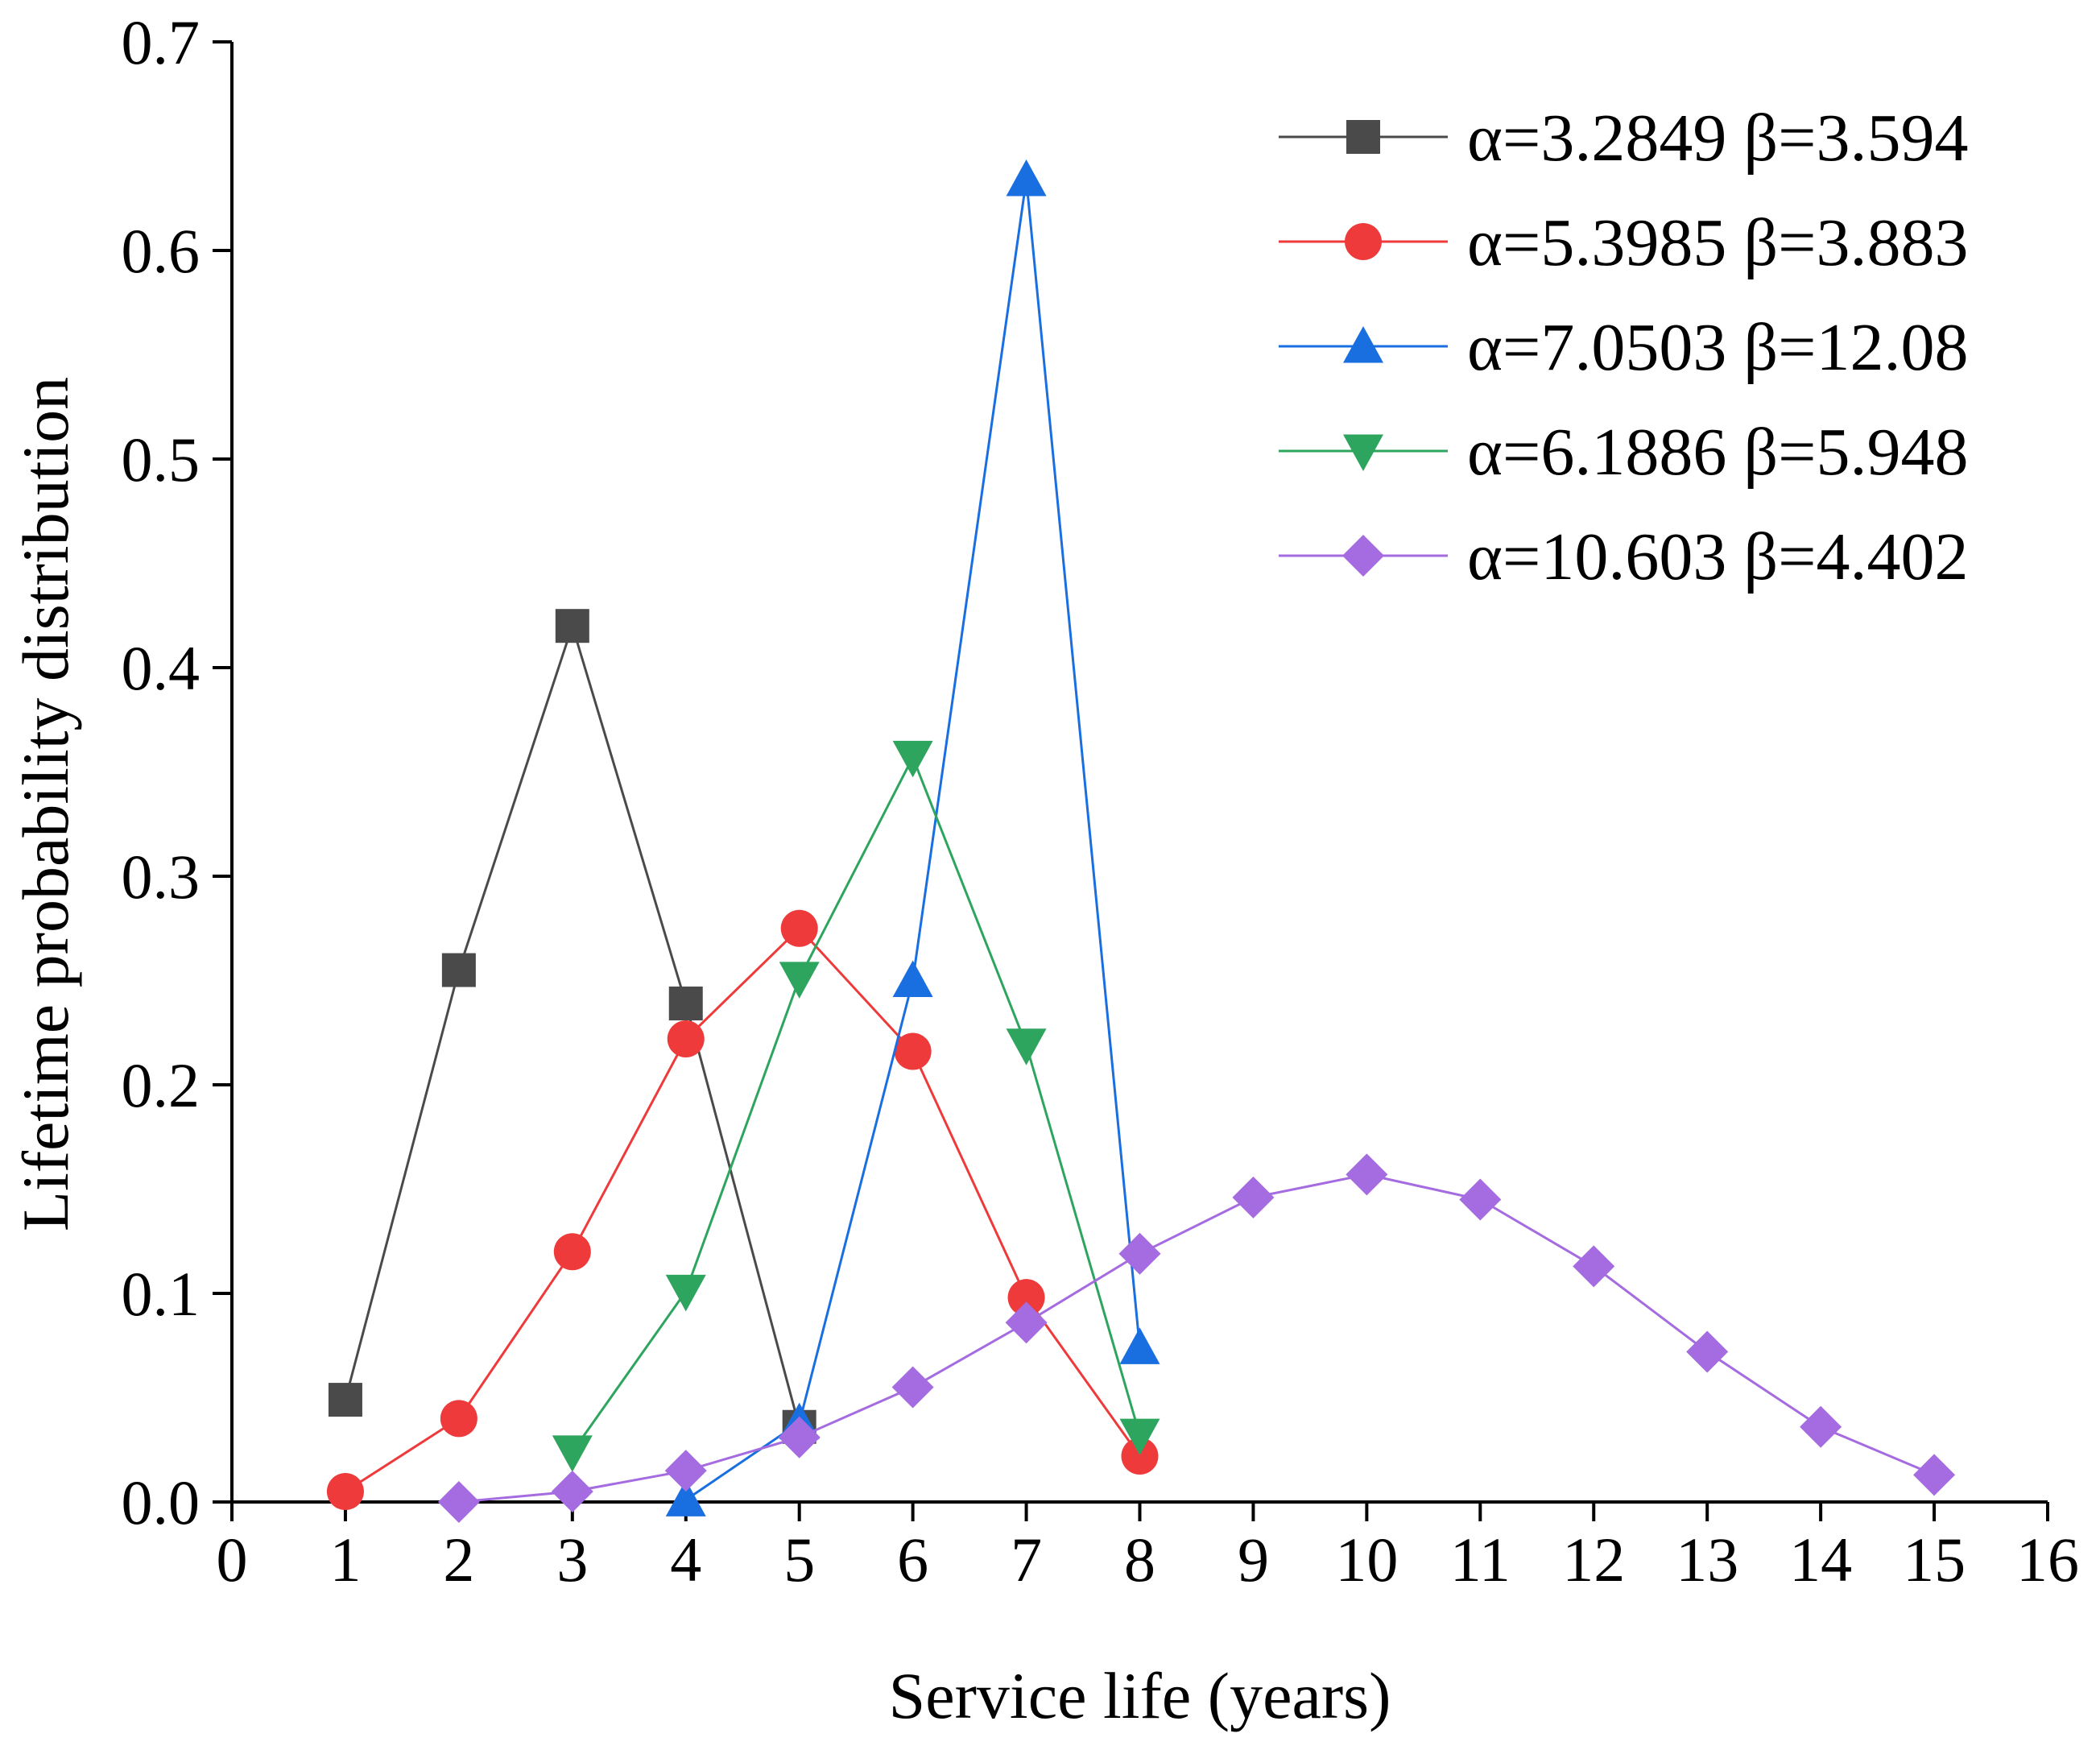  What do you see at coordinates (1718, 138) in the screenshot?
I see `legend-label: α=3.2849 β=3.594` at bounding box center [1718, 138].